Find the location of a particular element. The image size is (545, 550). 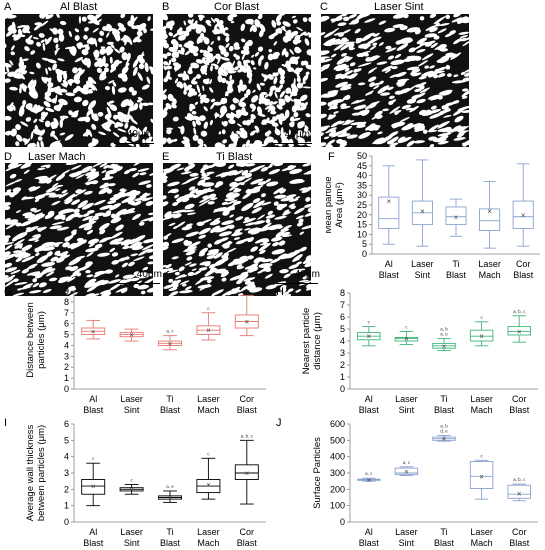

y-tick-label: 400 is located at coordinates (337, 457).